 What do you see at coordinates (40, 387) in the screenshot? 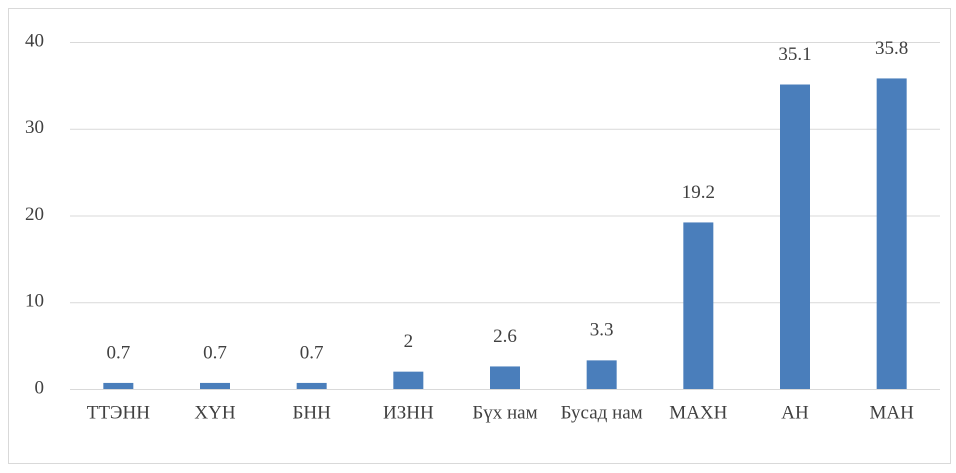
I see `y-tick-label: 0` at bounding box center [40, 387].